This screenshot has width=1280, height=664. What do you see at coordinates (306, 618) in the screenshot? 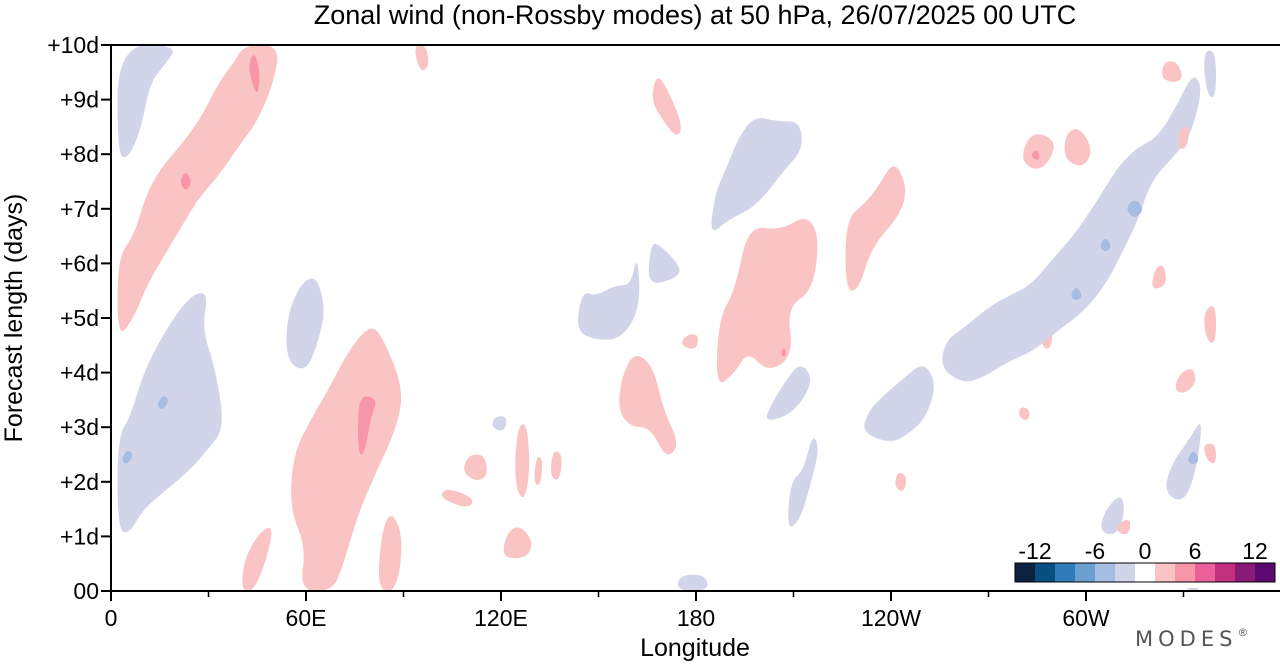
I see `x-tick-label: 60E` at bounding box center [306, 618].